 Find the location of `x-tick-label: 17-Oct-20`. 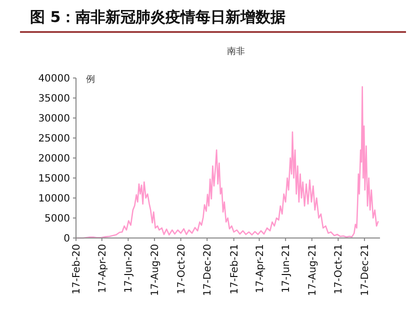

x-tick-label: 17-Oct-20 is located at coordinates (182, 269).